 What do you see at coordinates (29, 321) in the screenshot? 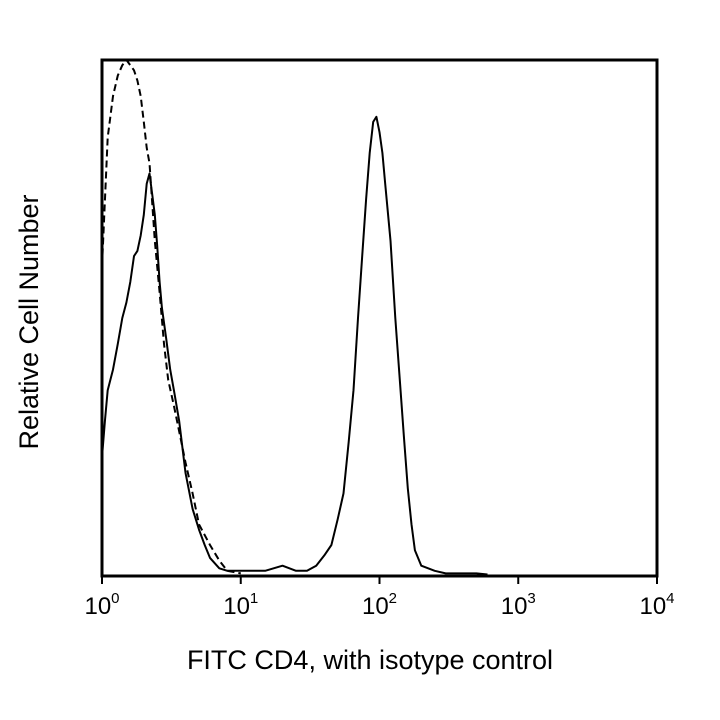
I see `y-axis-title: Relative Cell Number` at bounding box center [29, 321].